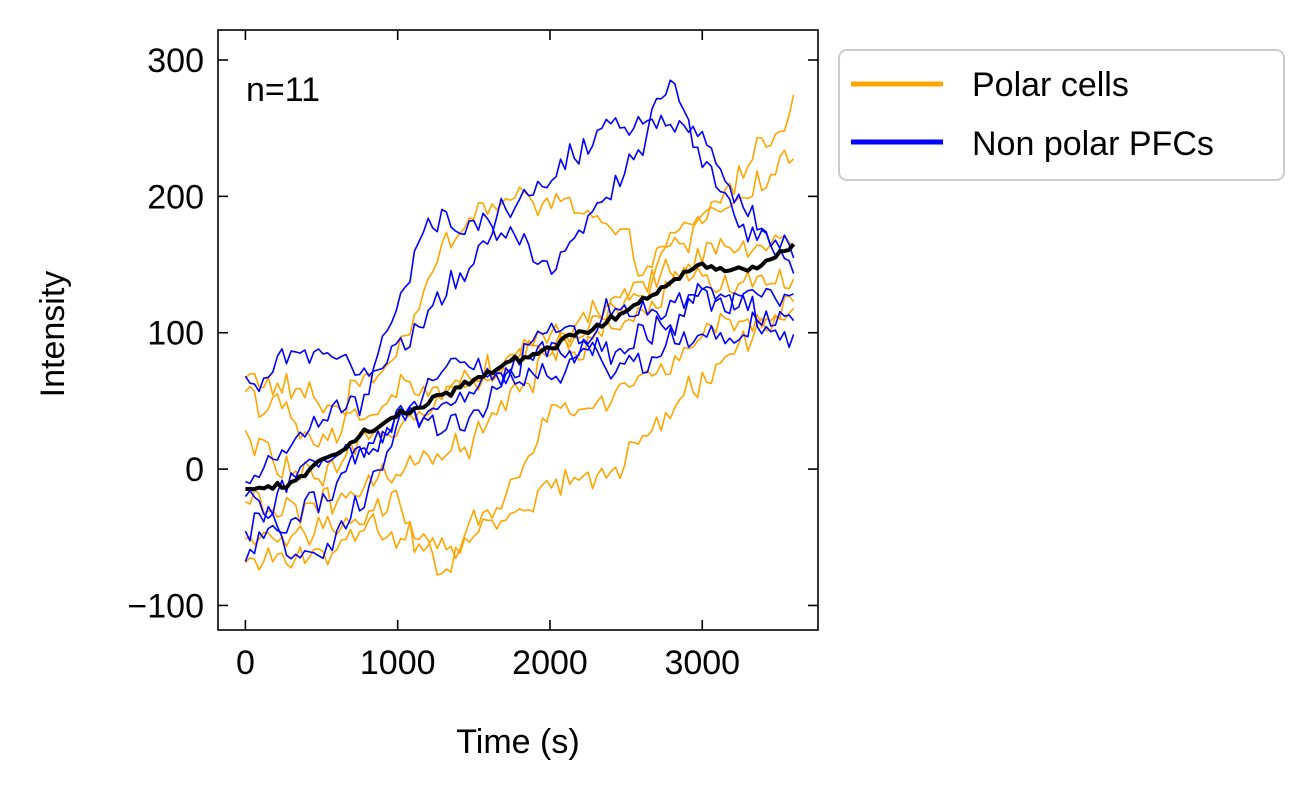  Describe the element at coordinates (175, 61) in the screenshot. I see `y-tick-label: 300` at that location.